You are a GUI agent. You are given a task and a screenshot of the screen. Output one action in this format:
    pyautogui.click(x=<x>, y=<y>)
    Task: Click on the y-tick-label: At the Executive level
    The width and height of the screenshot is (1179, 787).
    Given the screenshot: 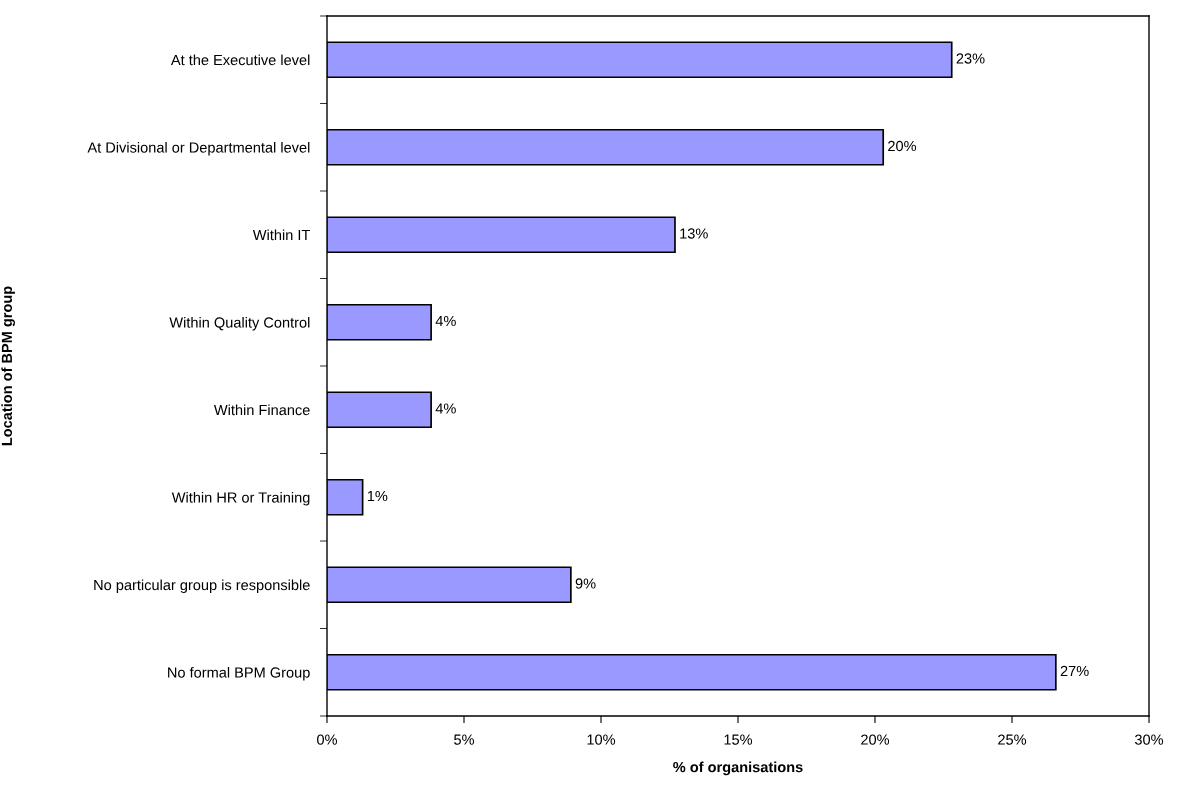 What is the action you would take?
    pyautogui.click(x=240, y=60)
    